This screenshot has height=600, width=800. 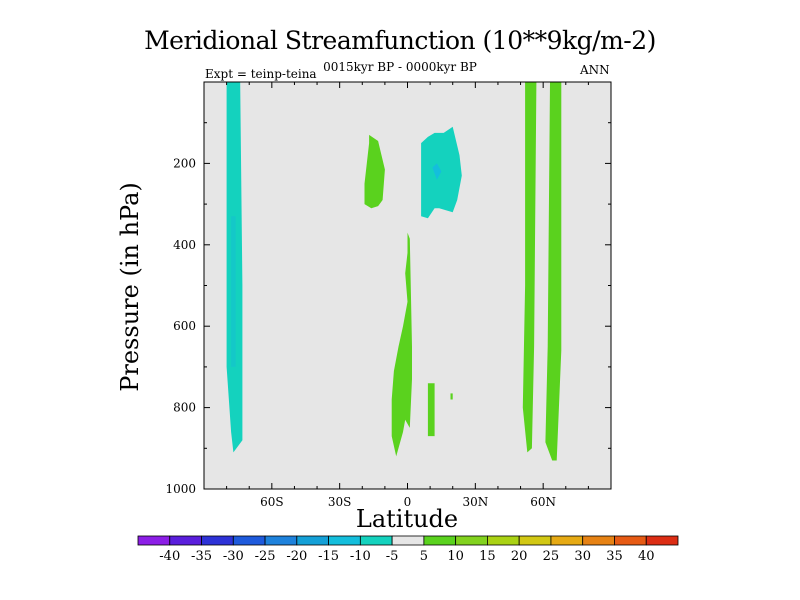 I want to click on colorbar-label: -35, so click(x=201, y=556).